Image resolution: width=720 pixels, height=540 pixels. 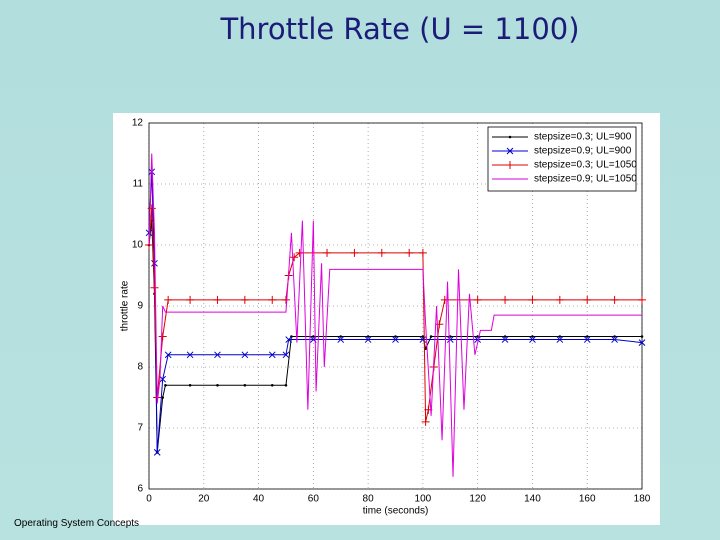 What do you see at coordinates (314, 499) in the screenshot?
I see `x-tick-label: 60` at bounding box center [314, 499].